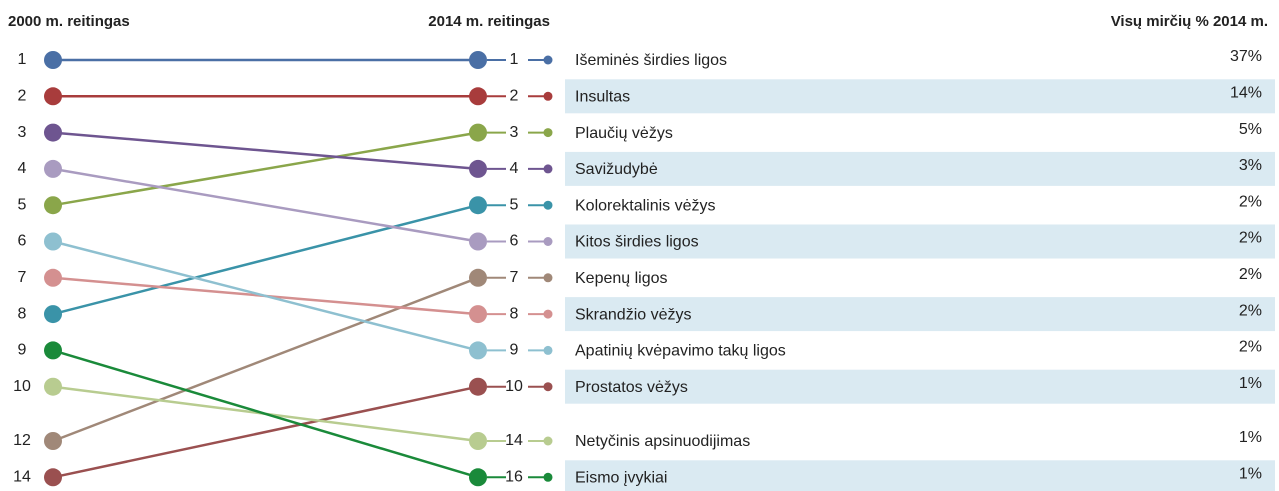  I want to click on rank-2014-label: 7, so click(514, 277).